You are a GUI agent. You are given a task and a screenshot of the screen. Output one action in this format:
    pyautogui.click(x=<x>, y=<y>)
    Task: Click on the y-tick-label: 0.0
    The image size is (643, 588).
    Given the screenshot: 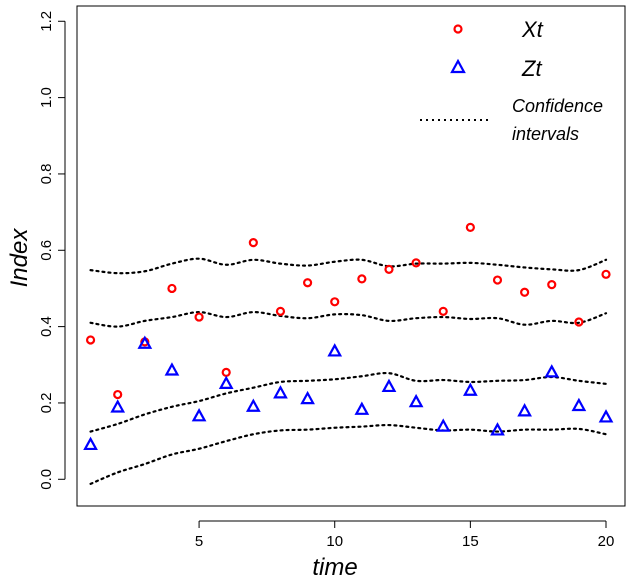 What is the action you would take?
    pyautogui.click(x=46, y=479)
    